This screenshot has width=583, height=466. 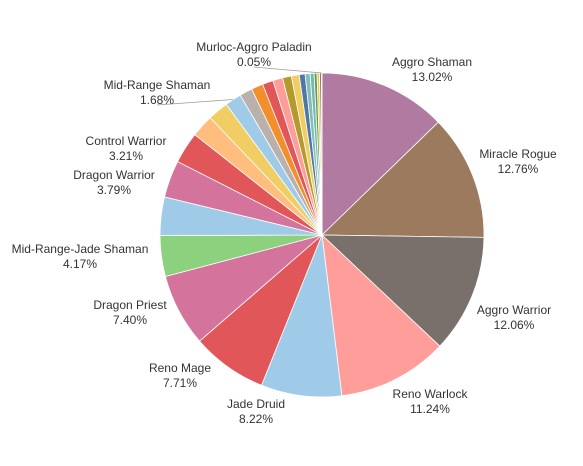 I want to click on slice-label: Murloc-Aggro Paladin, so click(x=253, y=47).